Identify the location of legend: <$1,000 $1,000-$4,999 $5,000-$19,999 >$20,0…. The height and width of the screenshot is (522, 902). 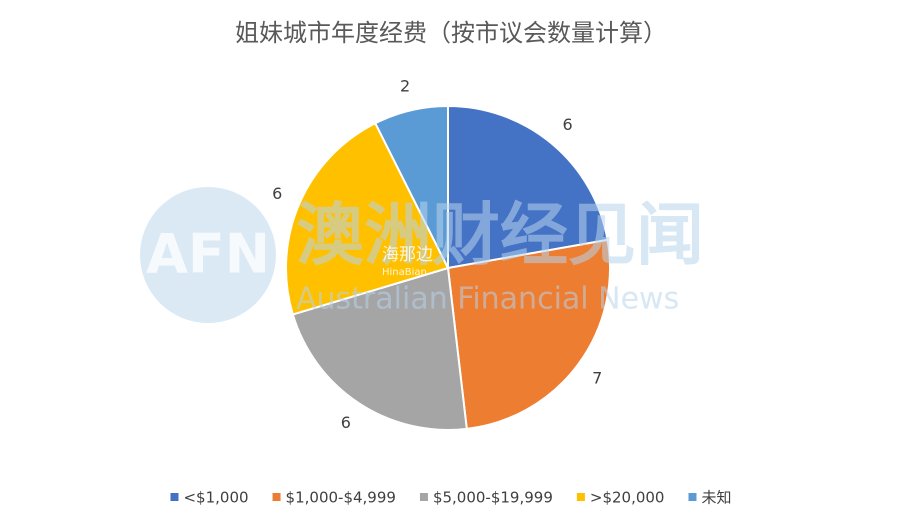
(451, 498).